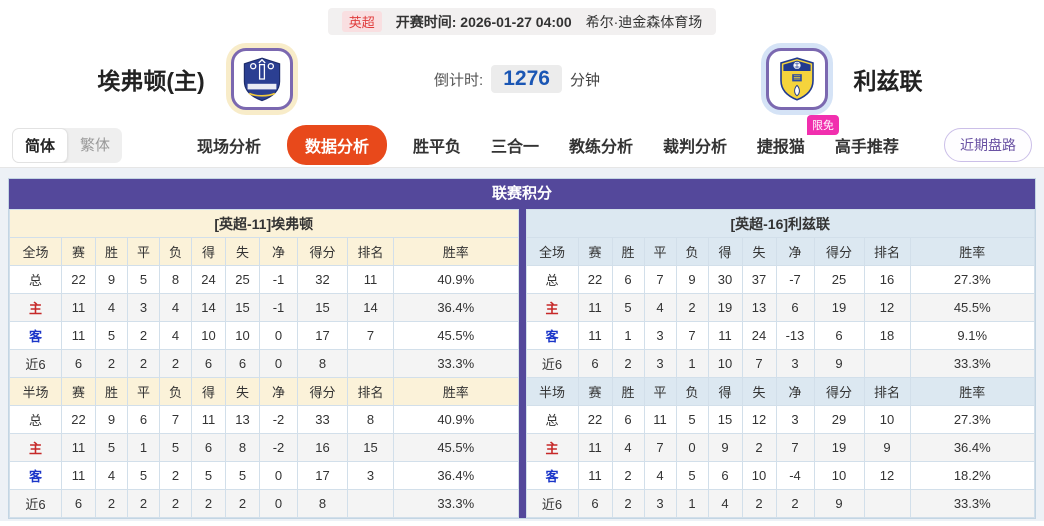 Image resolution: width=1044 pixels, height=526 pixels. Describe the element at coordinates (242, 391) in the screenshot. I see `column-header: 失` at that location.